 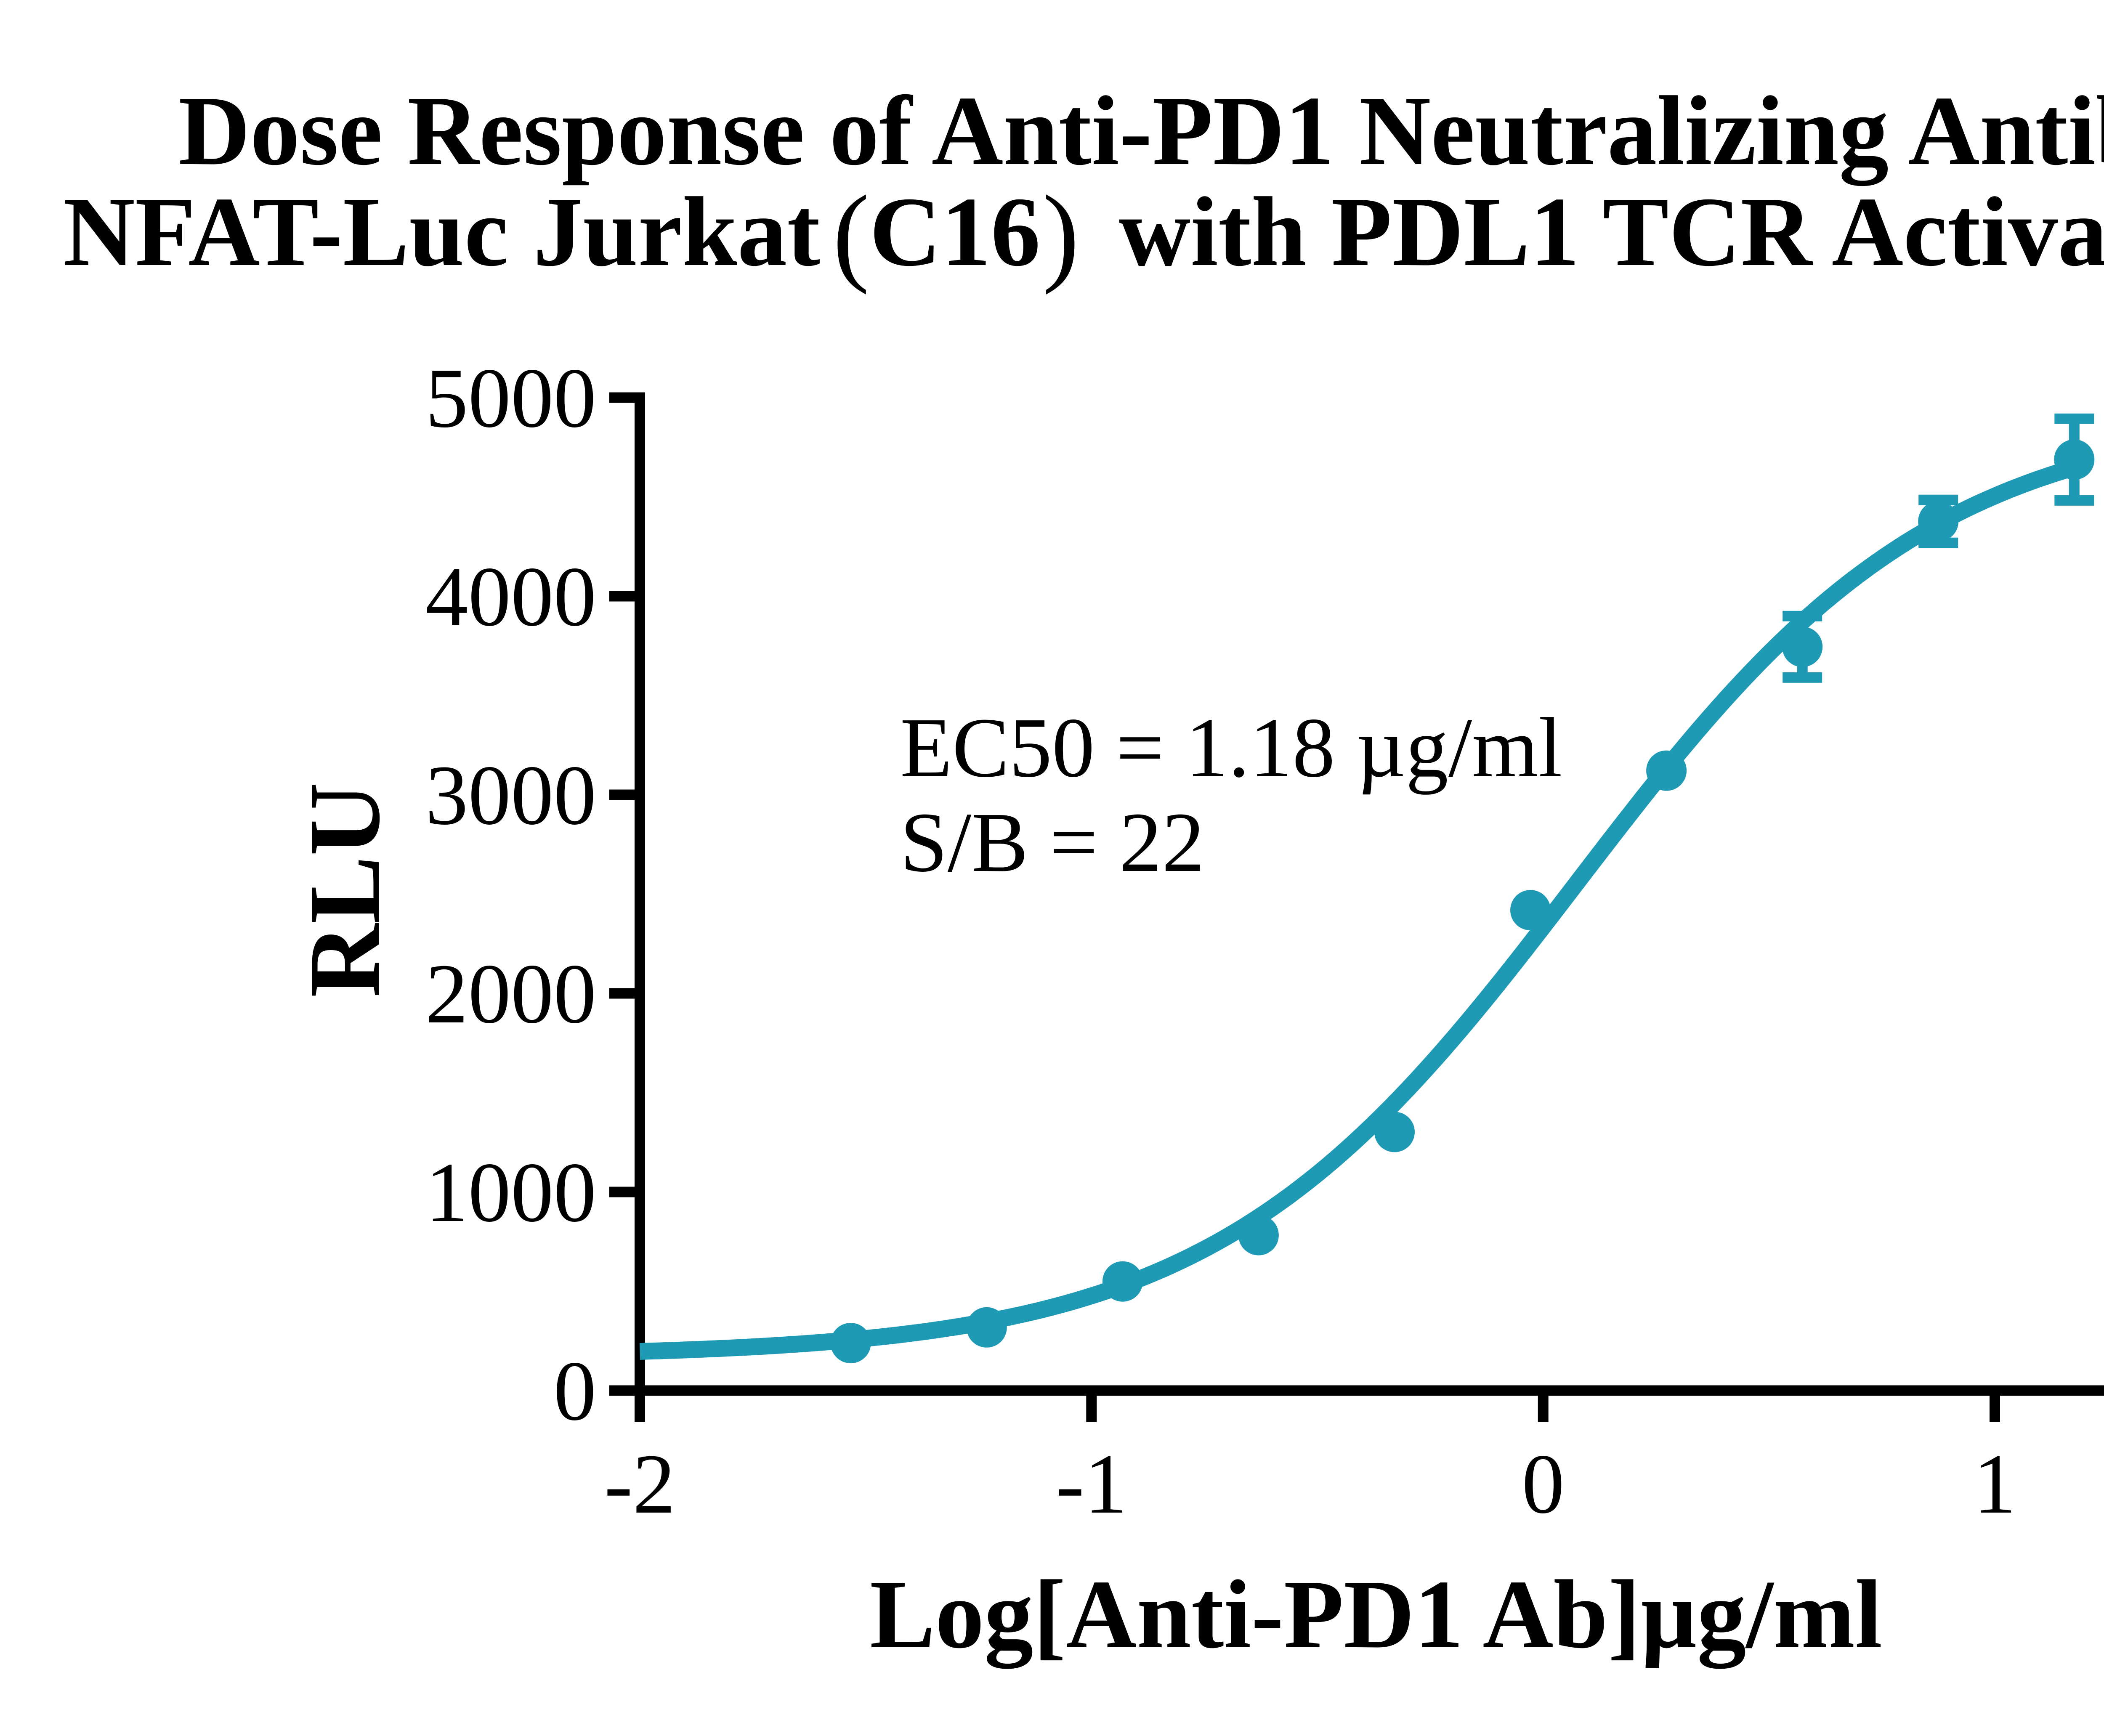 What do you see at coordinates (1052, 842) in the screenshot?
I see `svg-text: S/B = 22` at bounding box center [1052, 842].